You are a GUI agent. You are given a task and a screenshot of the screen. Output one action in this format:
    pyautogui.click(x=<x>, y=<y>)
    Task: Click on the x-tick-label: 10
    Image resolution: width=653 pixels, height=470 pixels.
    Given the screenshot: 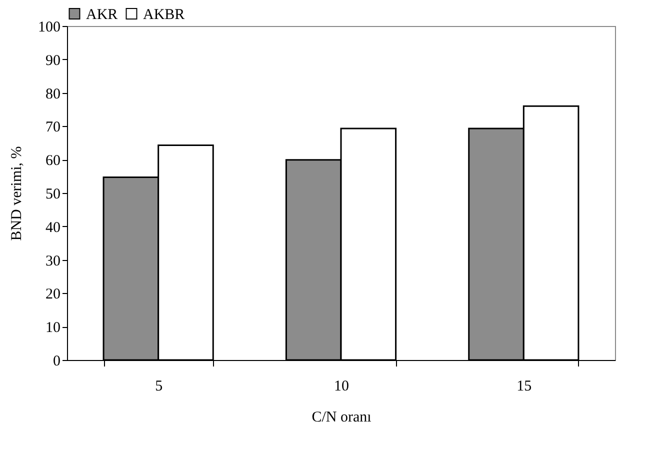 What is the action you would take?
    pyautogui.click(x=341, y=386)
    